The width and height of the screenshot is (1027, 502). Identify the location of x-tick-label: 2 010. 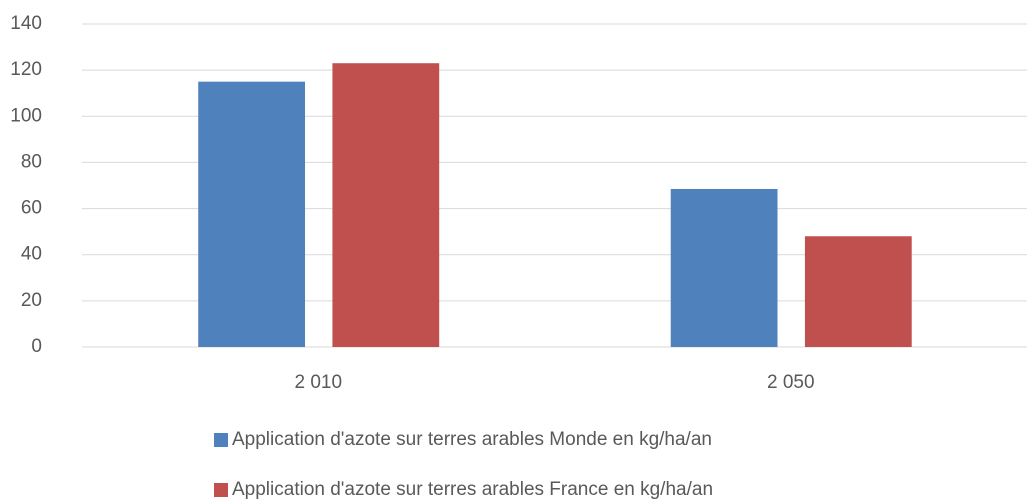
(318, 382).